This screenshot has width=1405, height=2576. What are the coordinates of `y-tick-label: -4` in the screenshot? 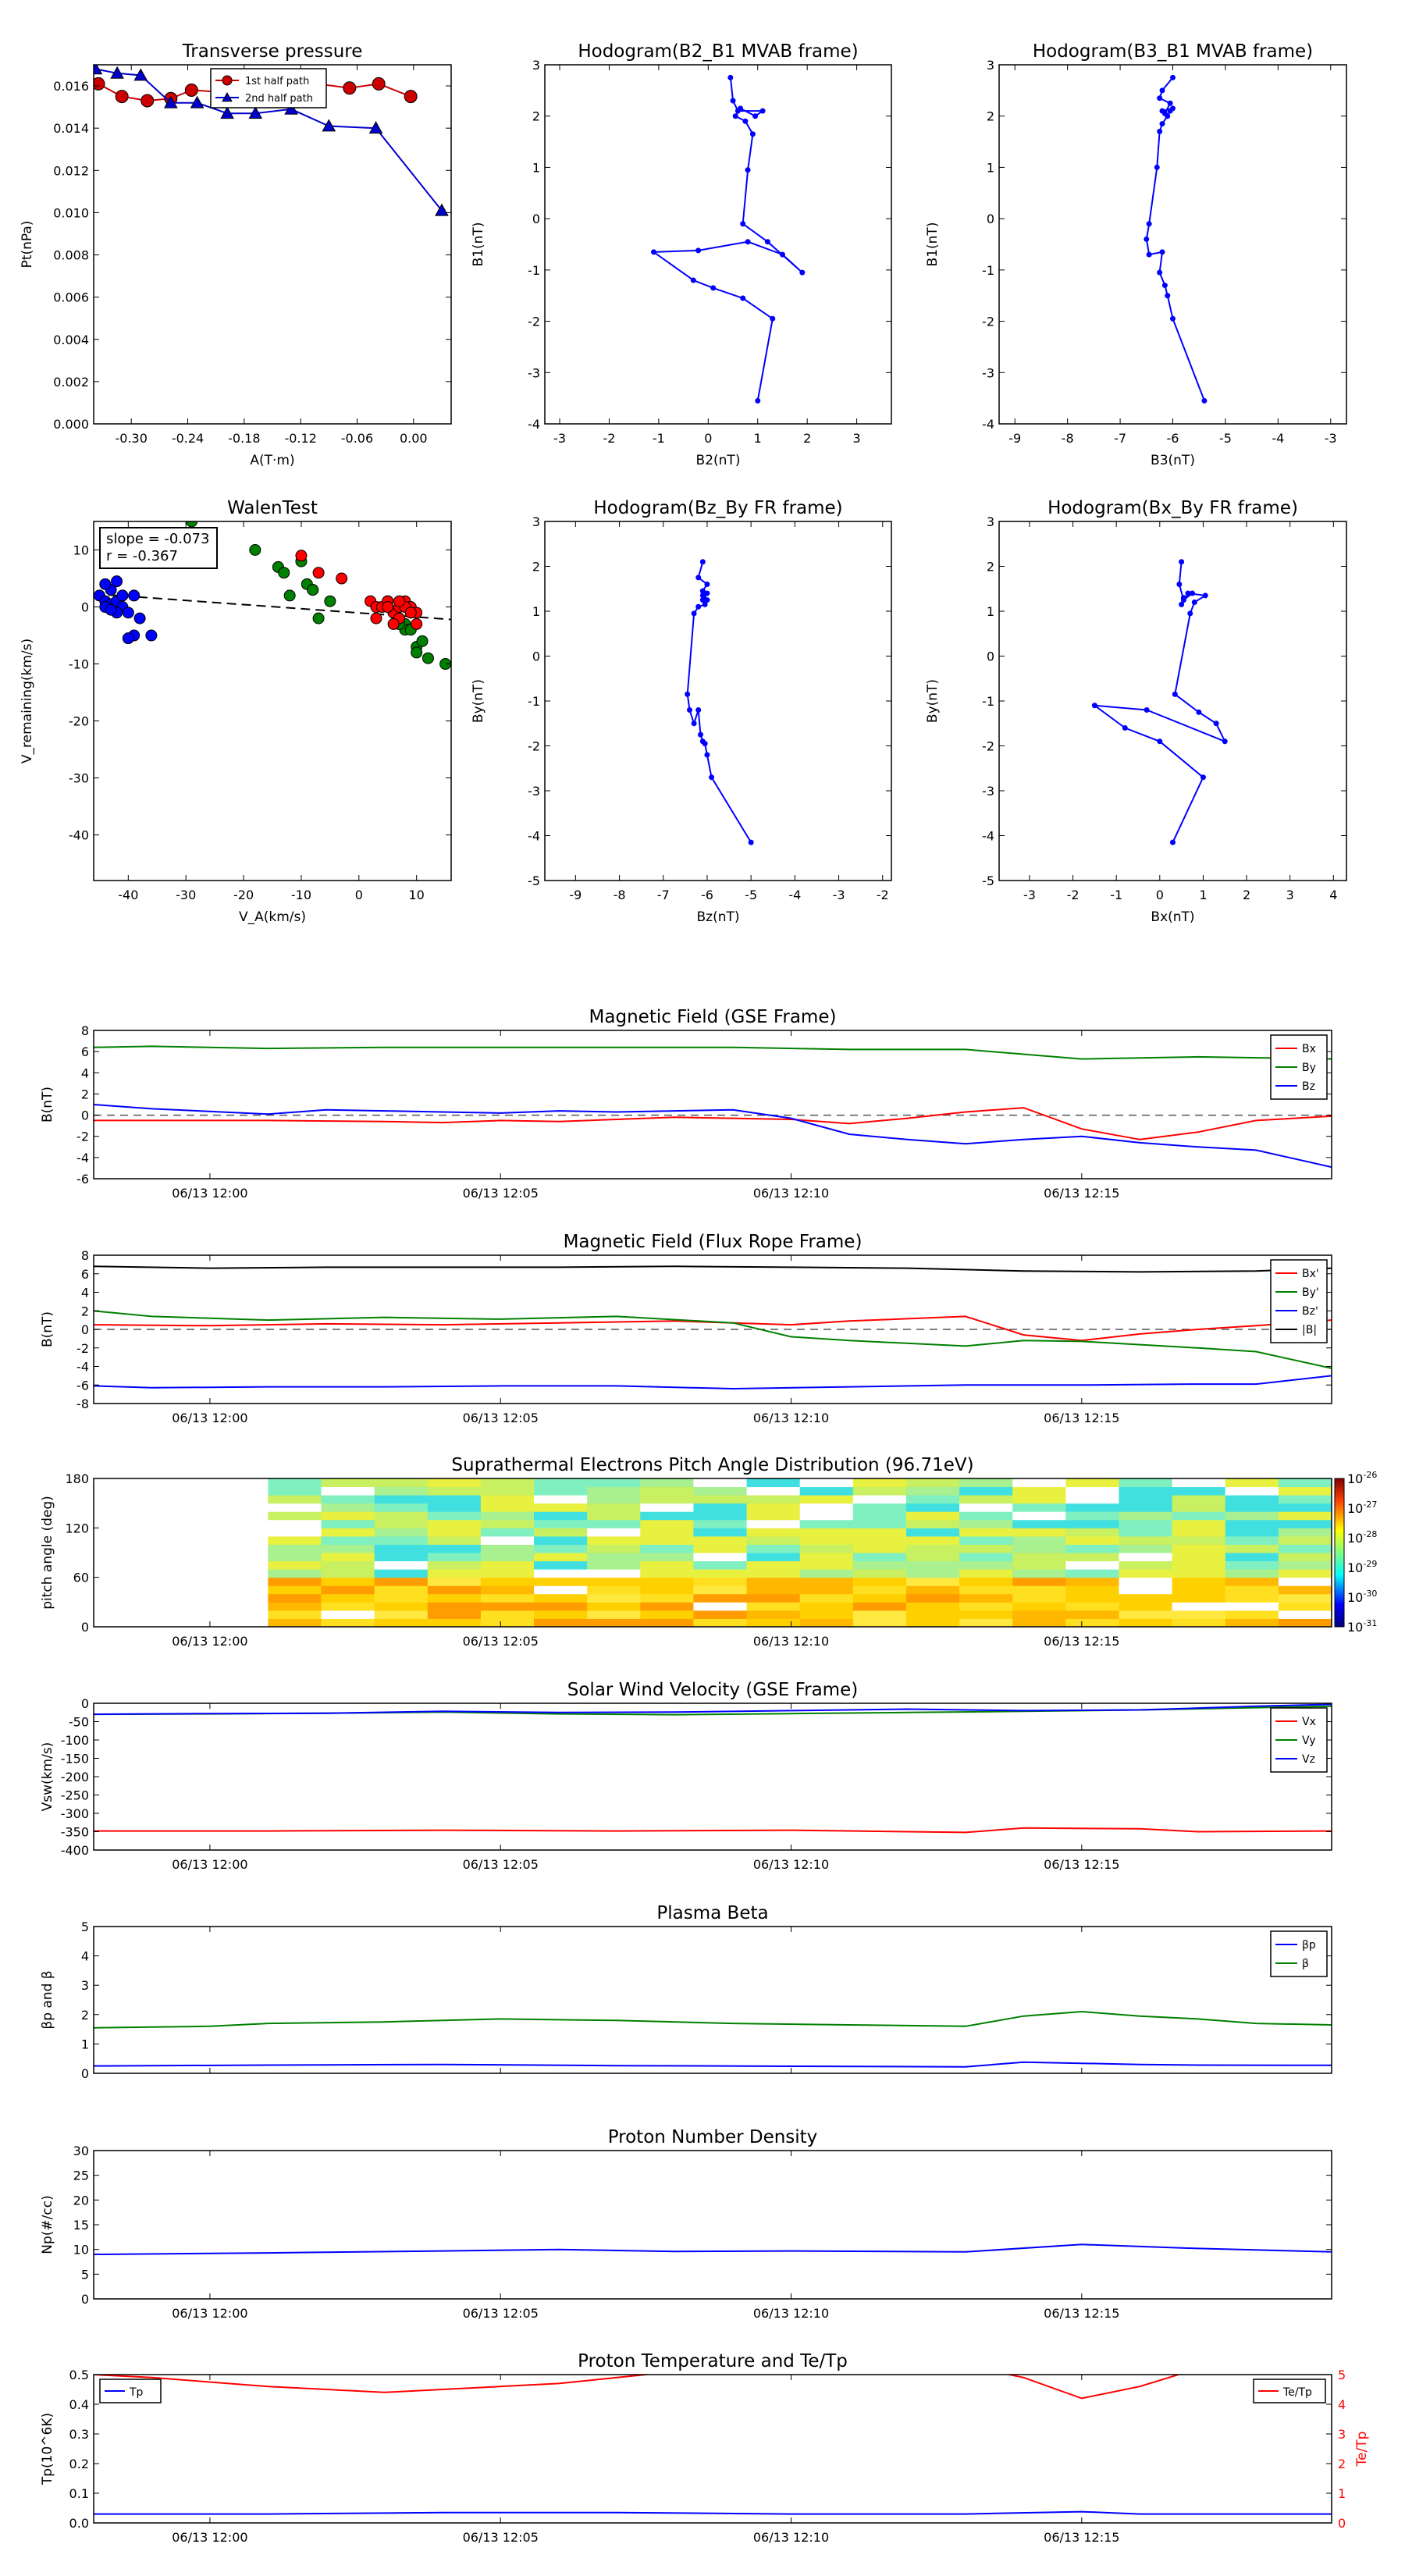 It's located at (82, 1367).